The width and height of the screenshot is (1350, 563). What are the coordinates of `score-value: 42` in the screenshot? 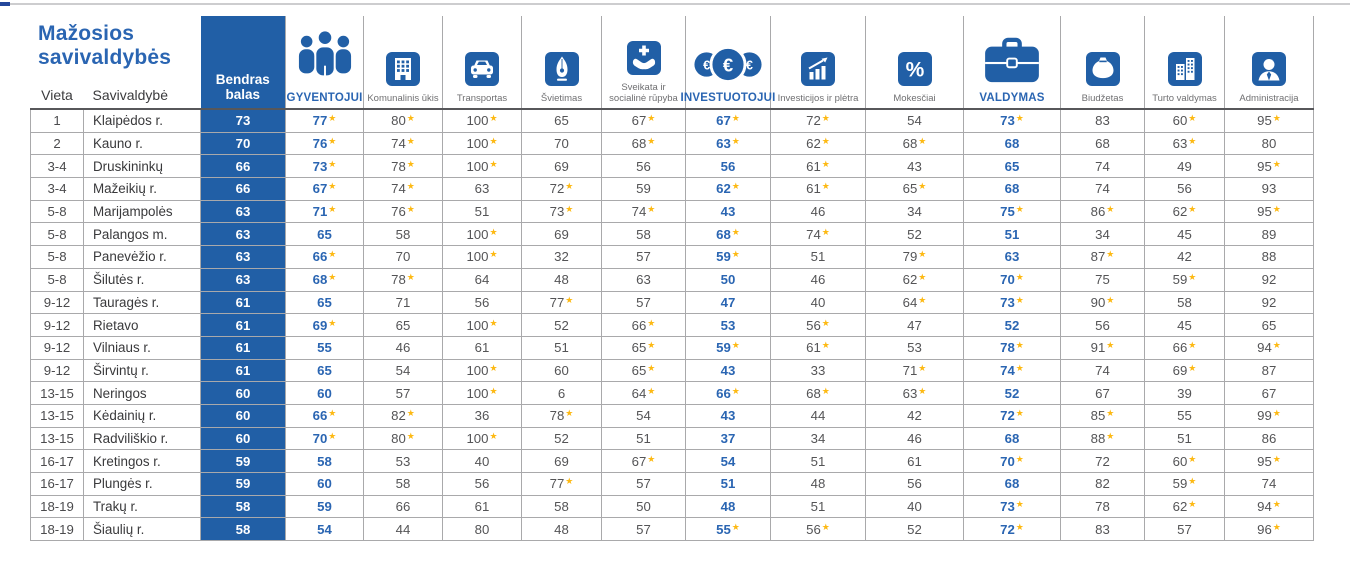 It's located at (1184, 257).